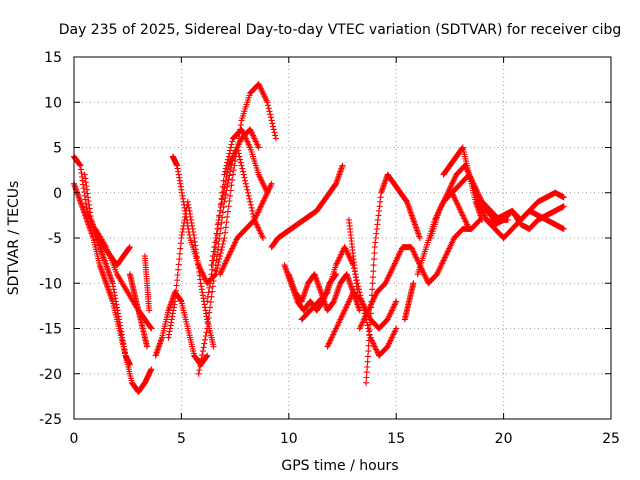 This screenshot has width=640, height=480. What do you see at coordinates (504, 439) in the screenshot?
I see `x-tick-label: 20` at bounding box center [504, 439].